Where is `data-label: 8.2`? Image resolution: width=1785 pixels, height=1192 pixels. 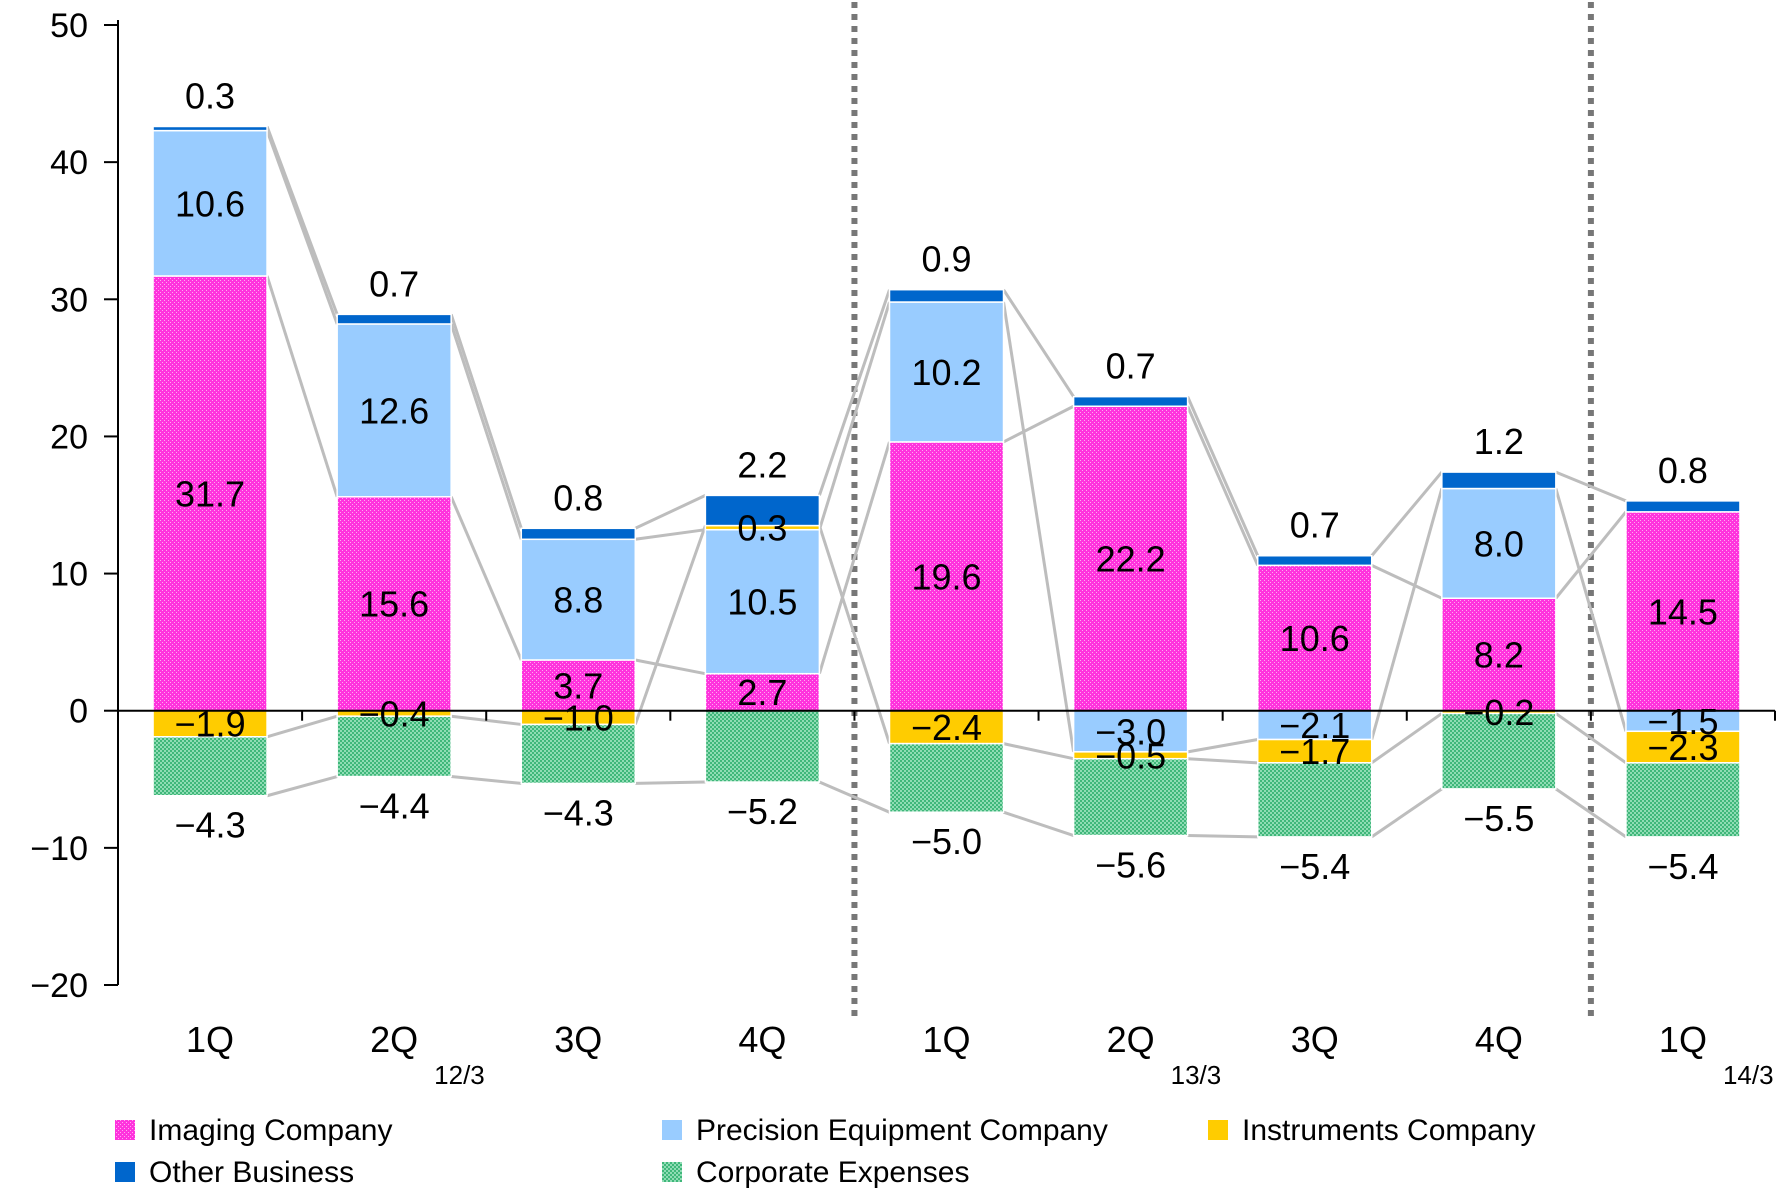
data-label: 8.2 is located at coordinates (1499, 654).